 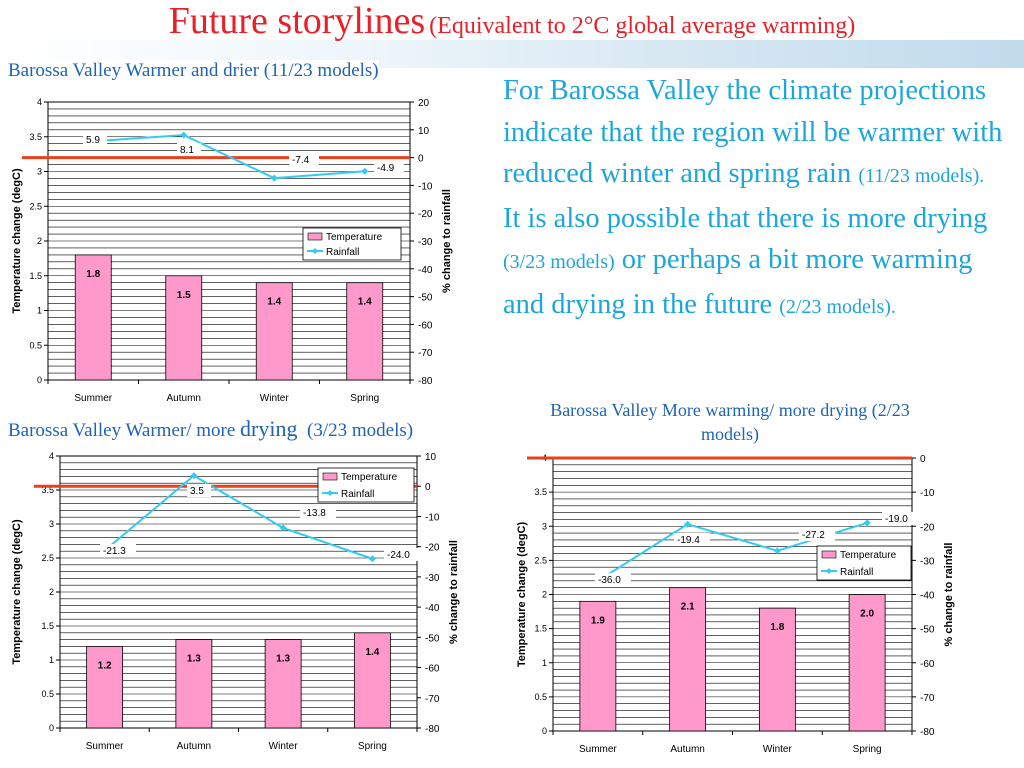 I want to click on y2-tick-label: -80, so click(x=432, y=729).